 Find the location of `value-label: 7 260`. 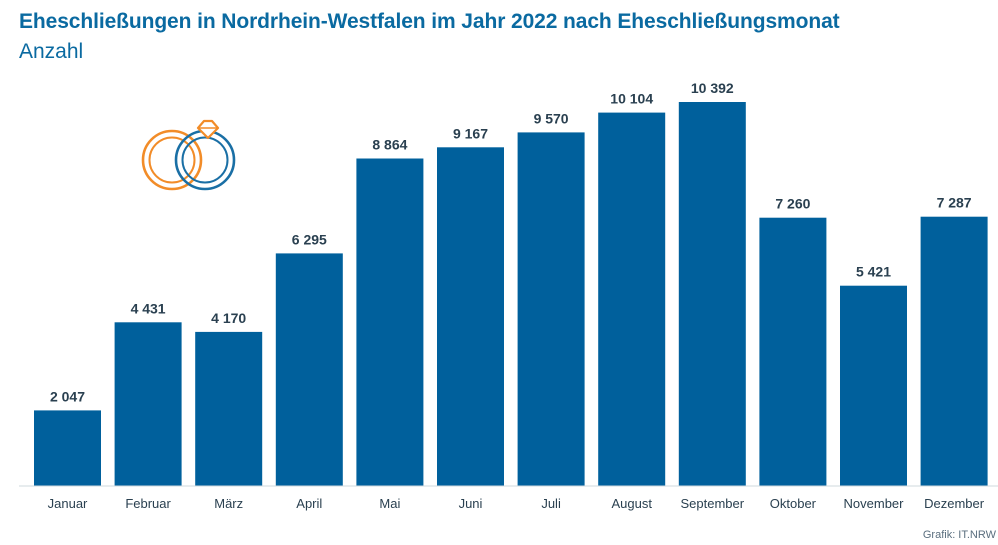

value-label: 7 260 is located at coordinates (792, 204).